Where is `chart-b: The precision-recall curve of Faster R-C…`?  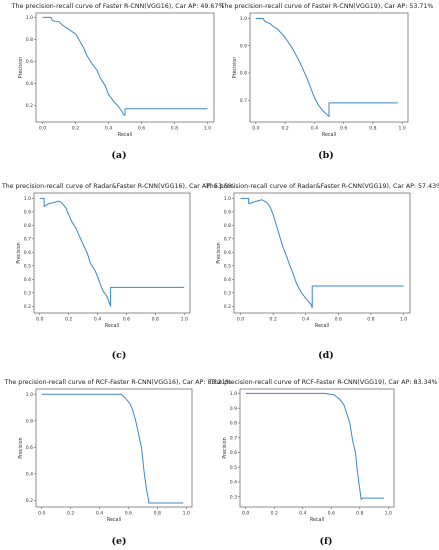
chart-b: The precision-recall curve of Faster R-C… is located at coordinates (327, 70).